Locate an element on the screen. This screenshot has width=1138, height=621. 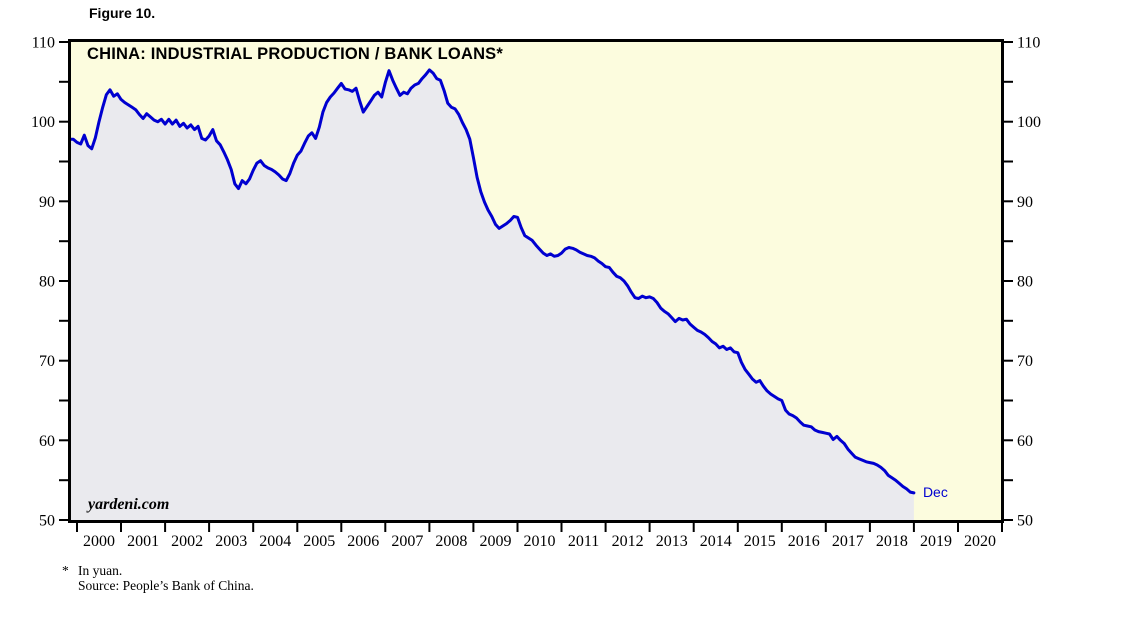
y-axis-label-right: 70 is located at coordinates (1025, 361).